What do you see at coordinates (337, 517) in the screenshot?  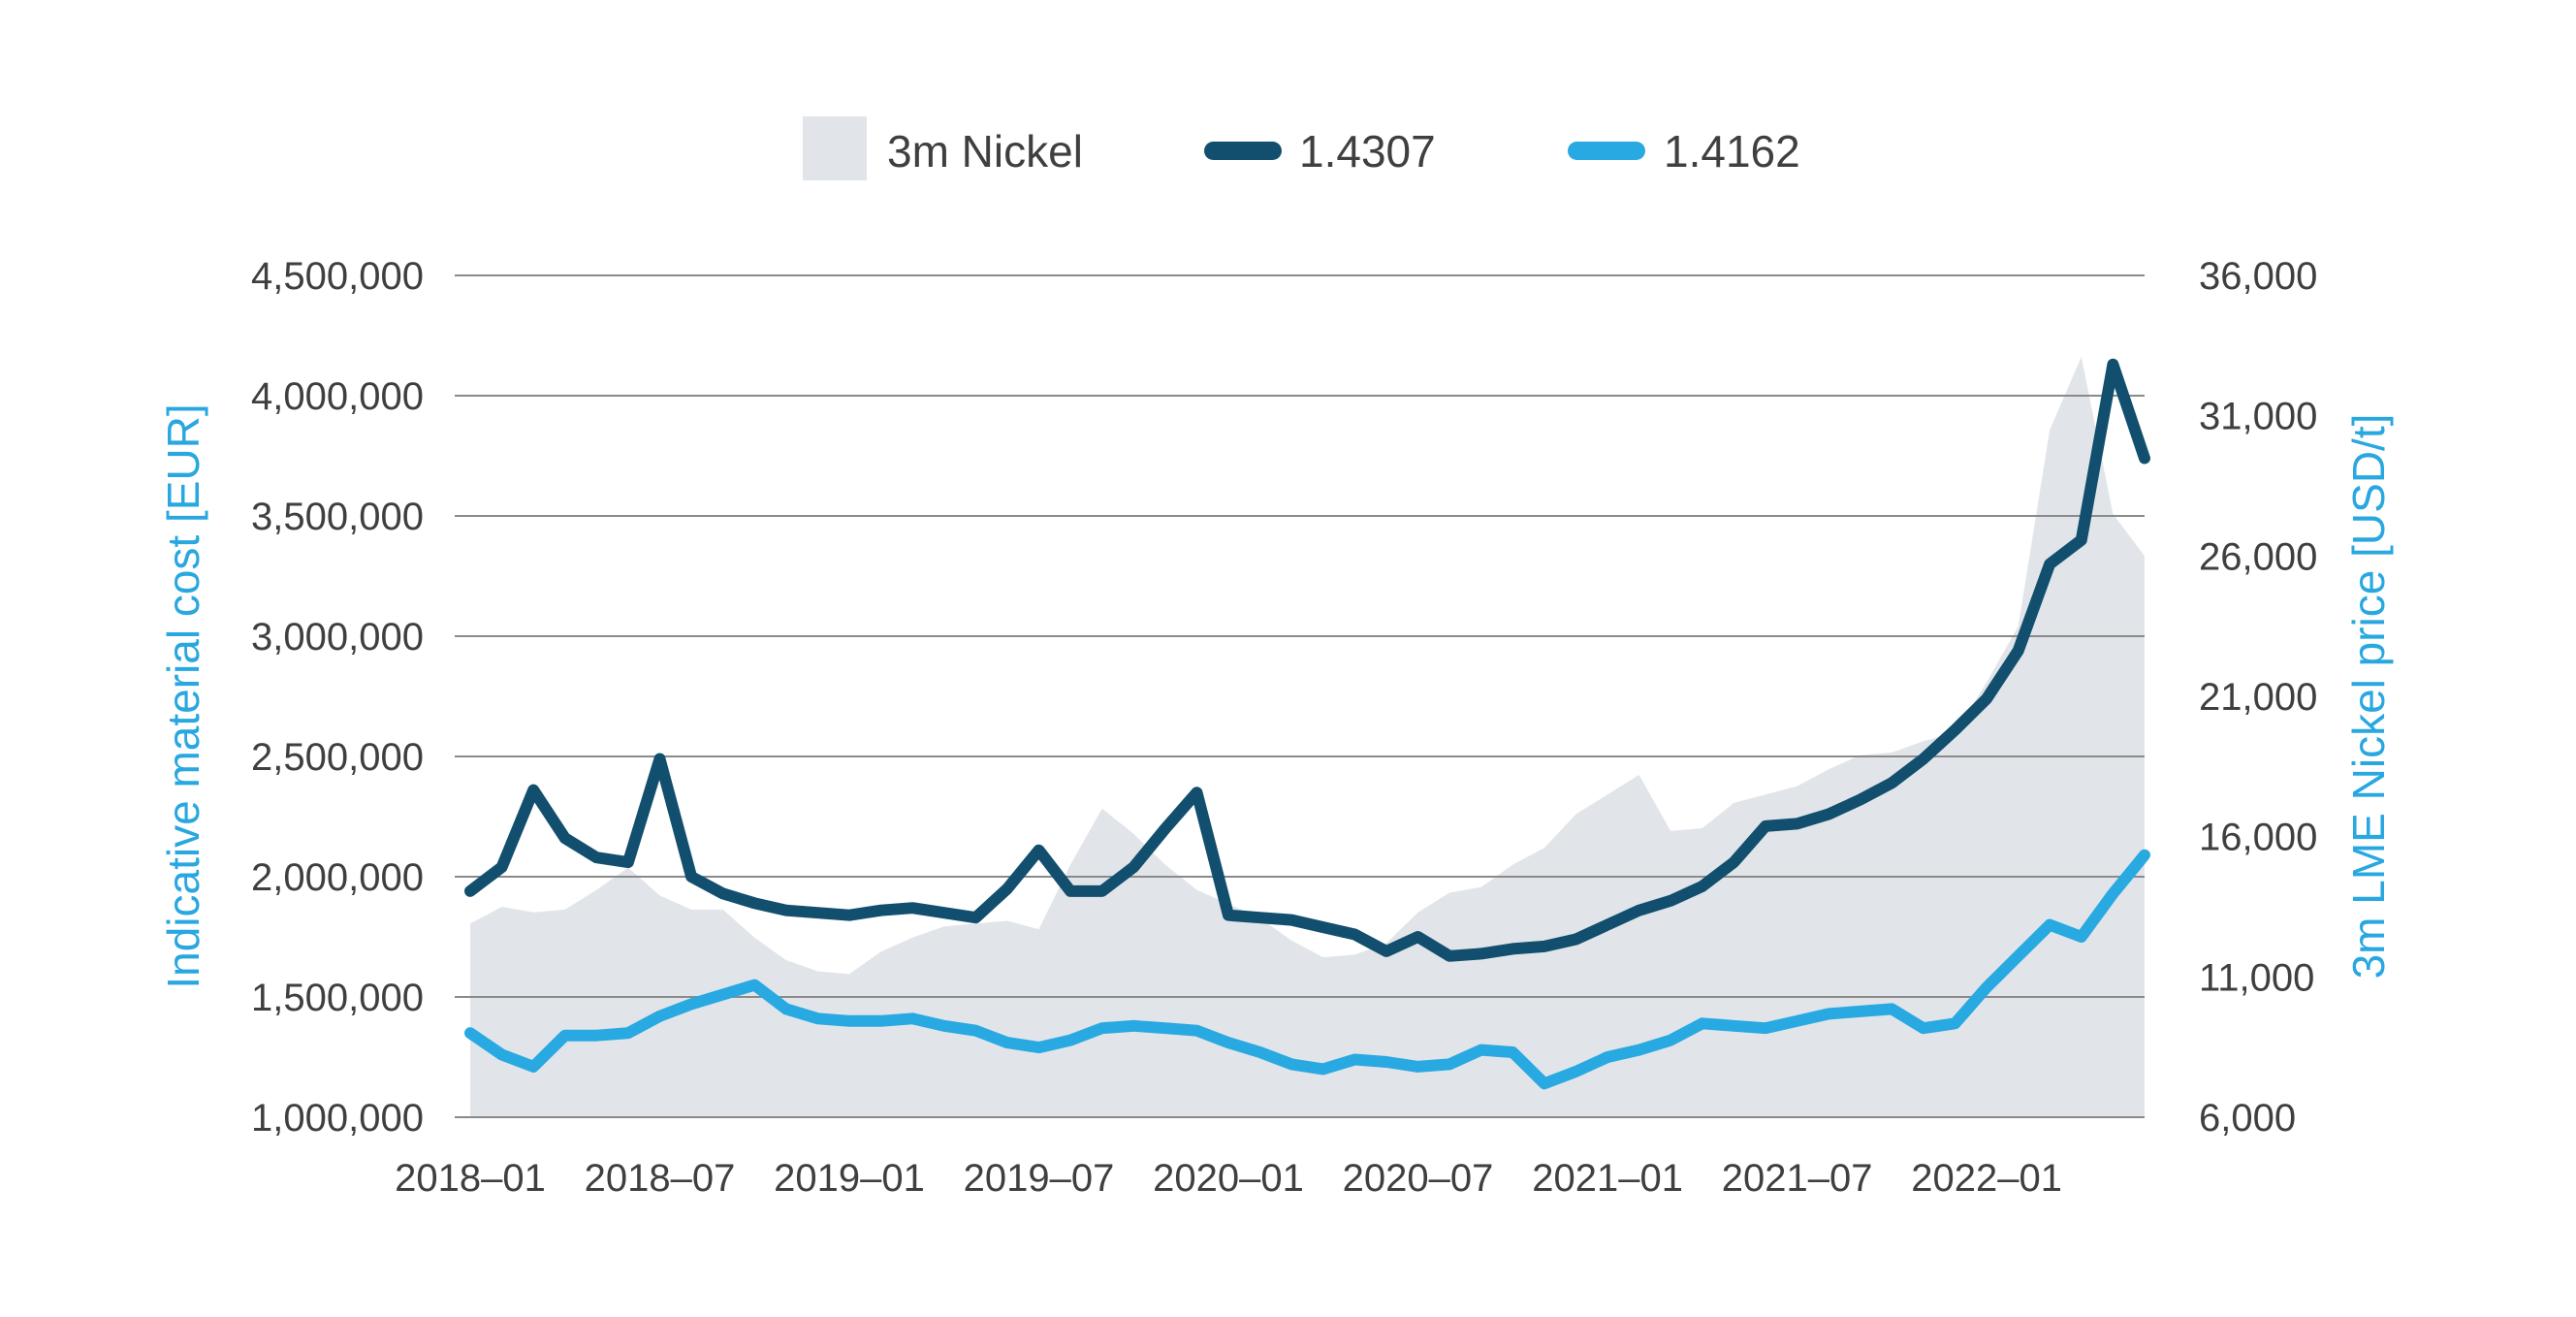 I see `left-axis-tick-label: 3,500,000` at bounding box center [337, 517].